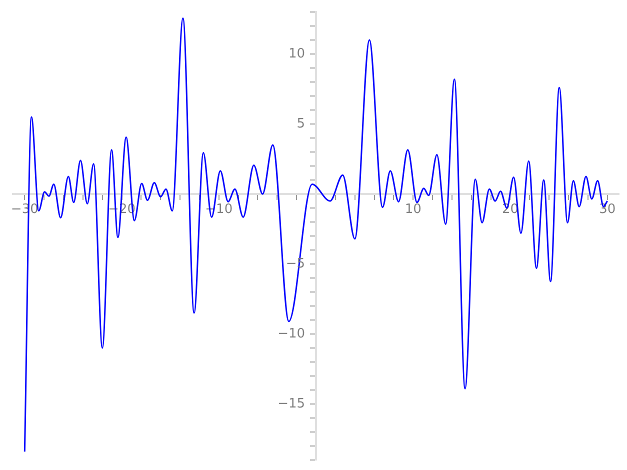  What do you see at coordinates (296, 54) in the screenshot?
I see `y-tick-label: 10` at bounding box center [296, 54].